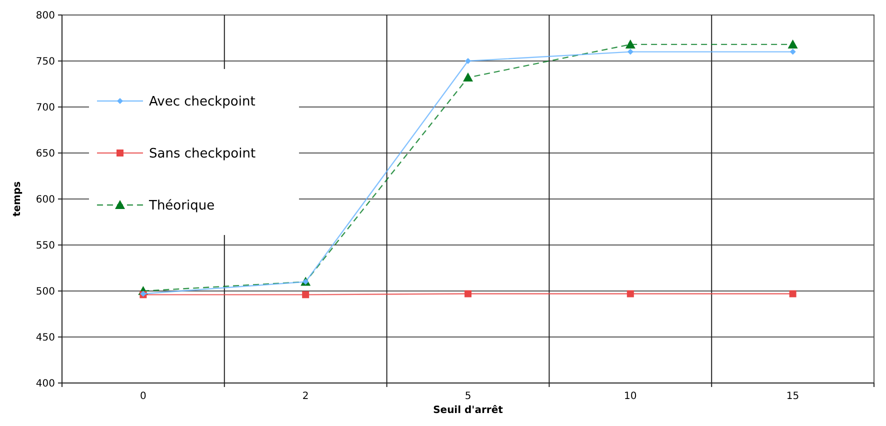  Describe the element at coordinates (630, 396) in the screenshot. I see `x-tick-label: 10` at that location.